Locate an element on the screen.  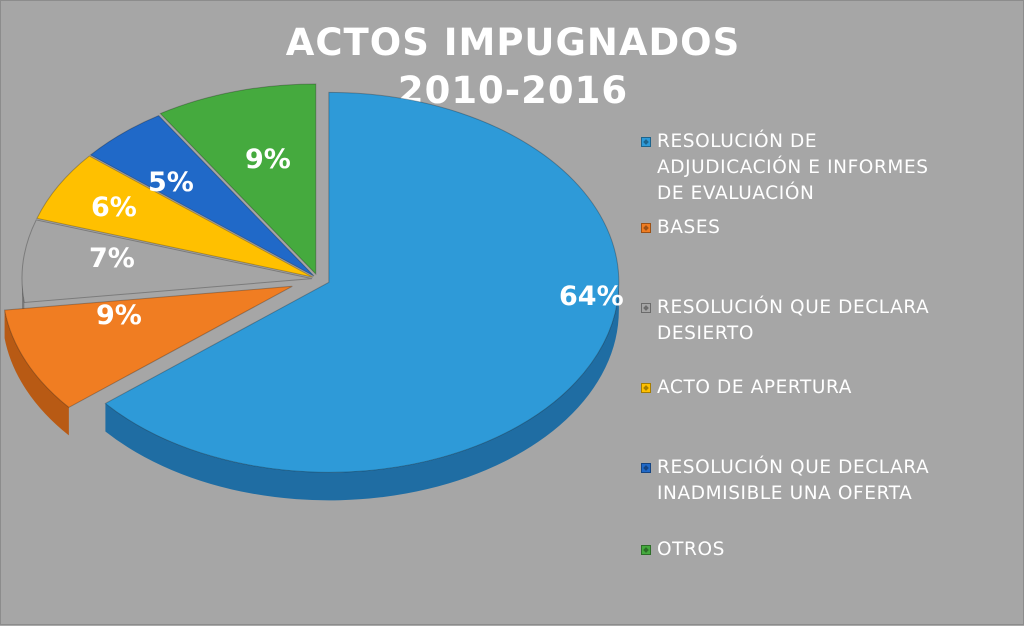
legend-label-line: ACTO DE APERTURA is located at coordinates (755, 387).